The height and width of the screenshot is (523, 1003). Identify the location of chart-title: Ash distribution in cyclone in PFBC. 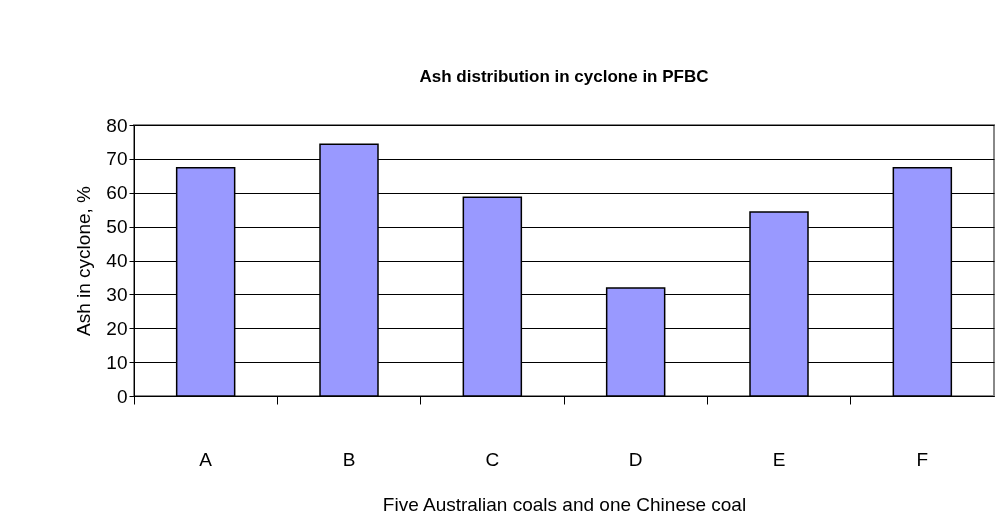
(564, 76).